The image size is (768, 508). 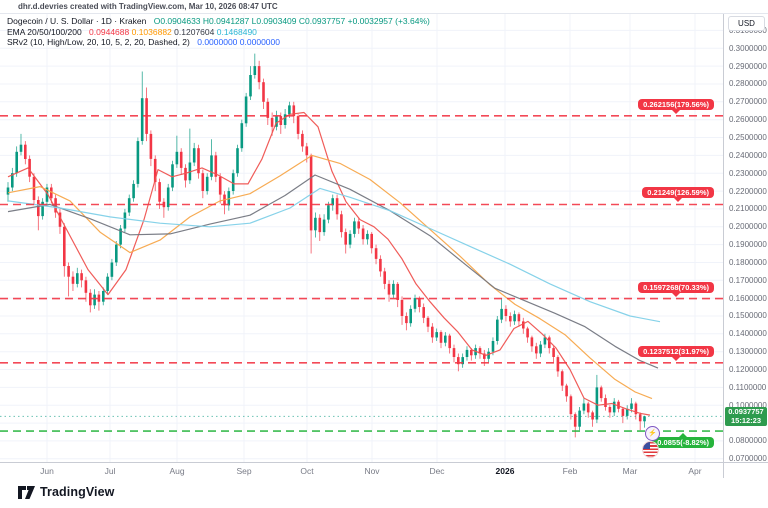 I want to click on price-tick: 0.3000000, so click(x=748, y=48).